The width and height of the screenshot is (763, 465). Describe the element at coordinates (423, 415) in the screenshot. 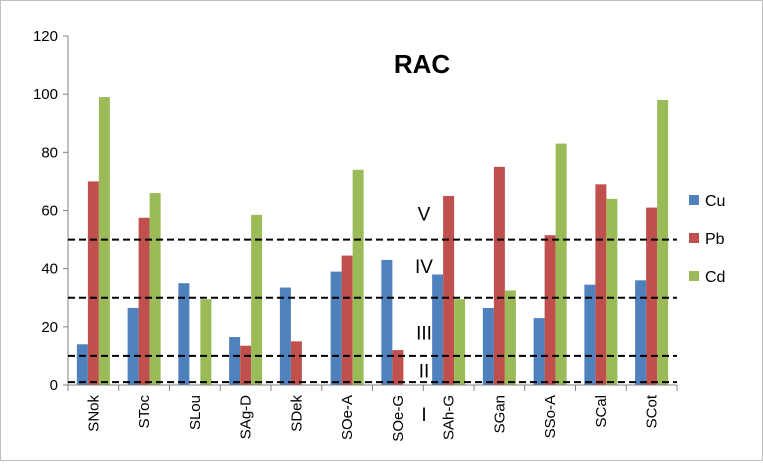

I see `zone-label: I` at that location.